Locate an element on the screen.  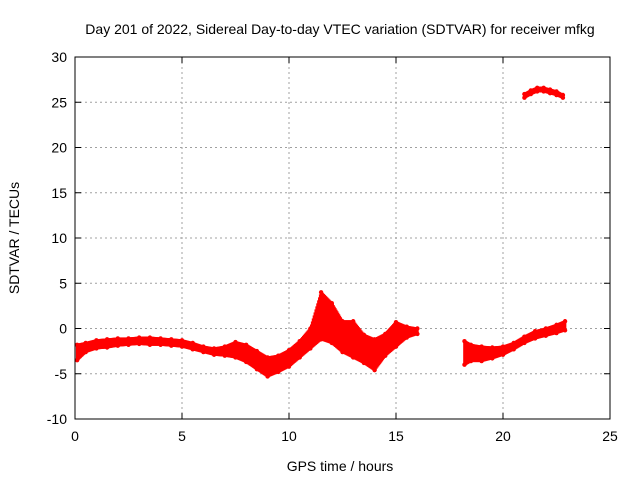
y-tick-label: 30 is located at coordinates (59, 57).